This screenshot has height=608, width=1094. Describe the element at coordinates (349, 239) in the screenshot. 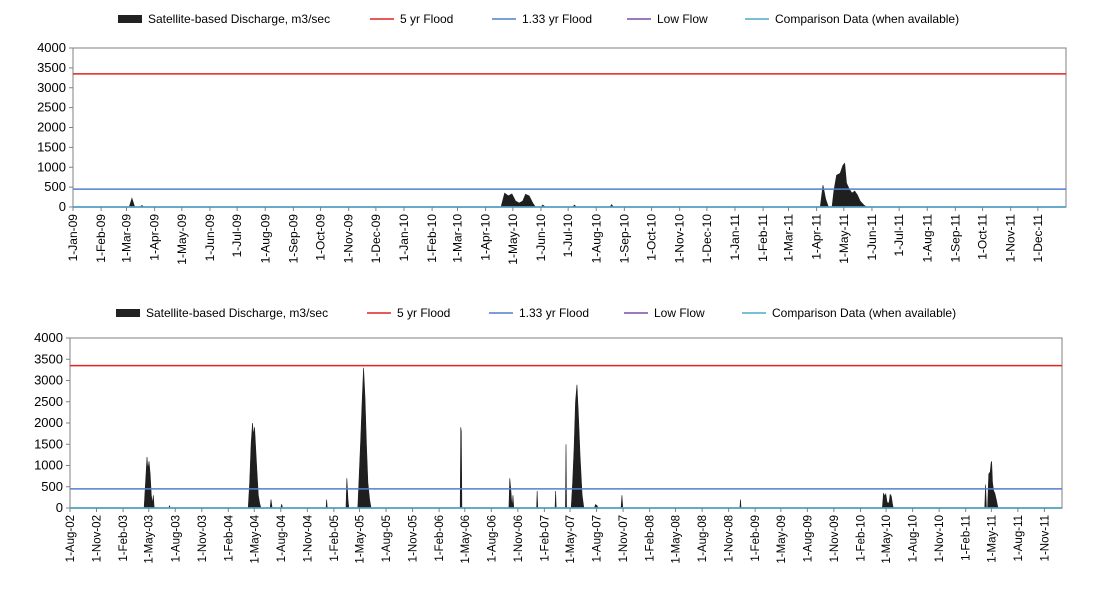

I see `x-tick-label: 1-Nov-09` at that location.